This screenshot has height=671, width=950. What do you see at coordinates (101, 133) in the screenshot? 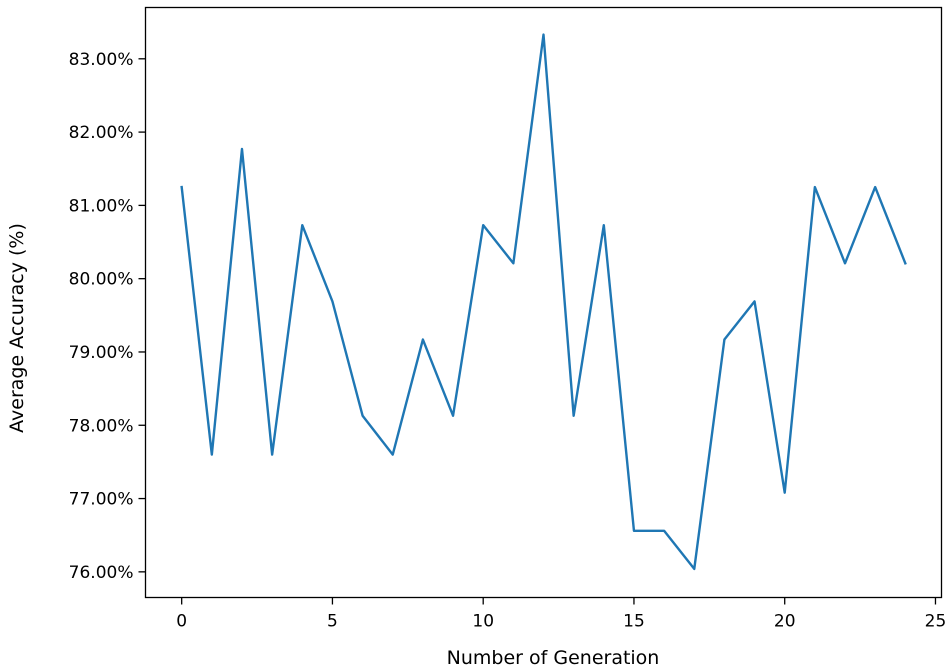
I see `y-tick-label: 82.00%` at bounding box center [101, 133].